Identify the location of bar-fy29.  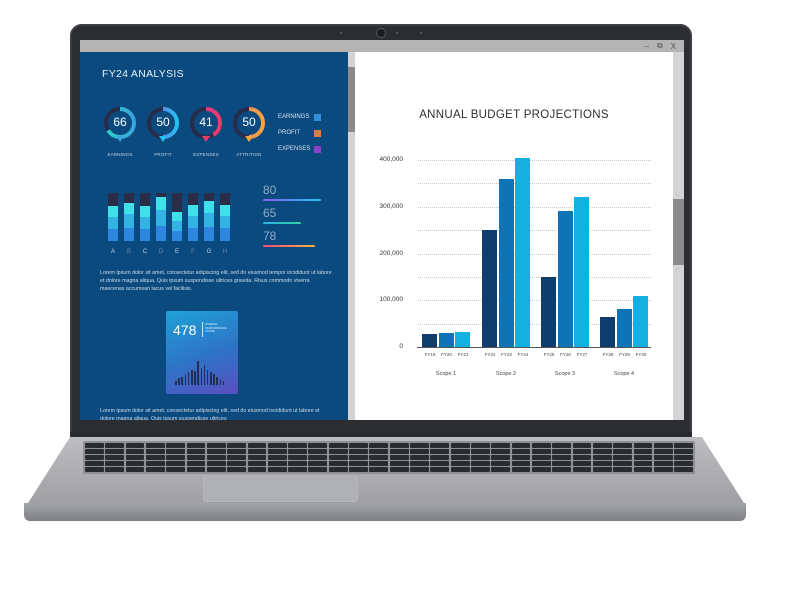
(624, 327).